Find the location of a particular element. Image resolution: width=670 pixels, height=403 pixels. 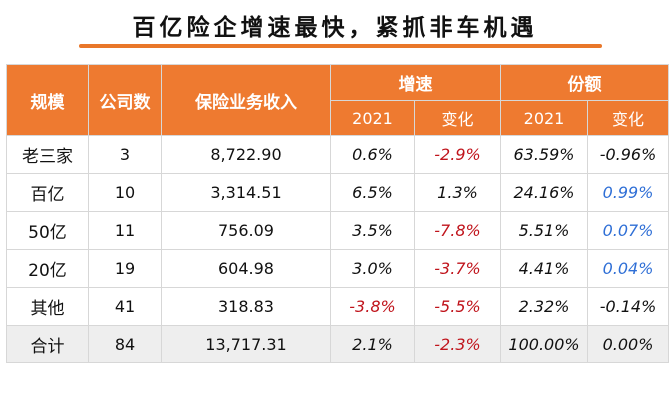

cell-share-2021: 100.00% is located at coordinates (544, 344).